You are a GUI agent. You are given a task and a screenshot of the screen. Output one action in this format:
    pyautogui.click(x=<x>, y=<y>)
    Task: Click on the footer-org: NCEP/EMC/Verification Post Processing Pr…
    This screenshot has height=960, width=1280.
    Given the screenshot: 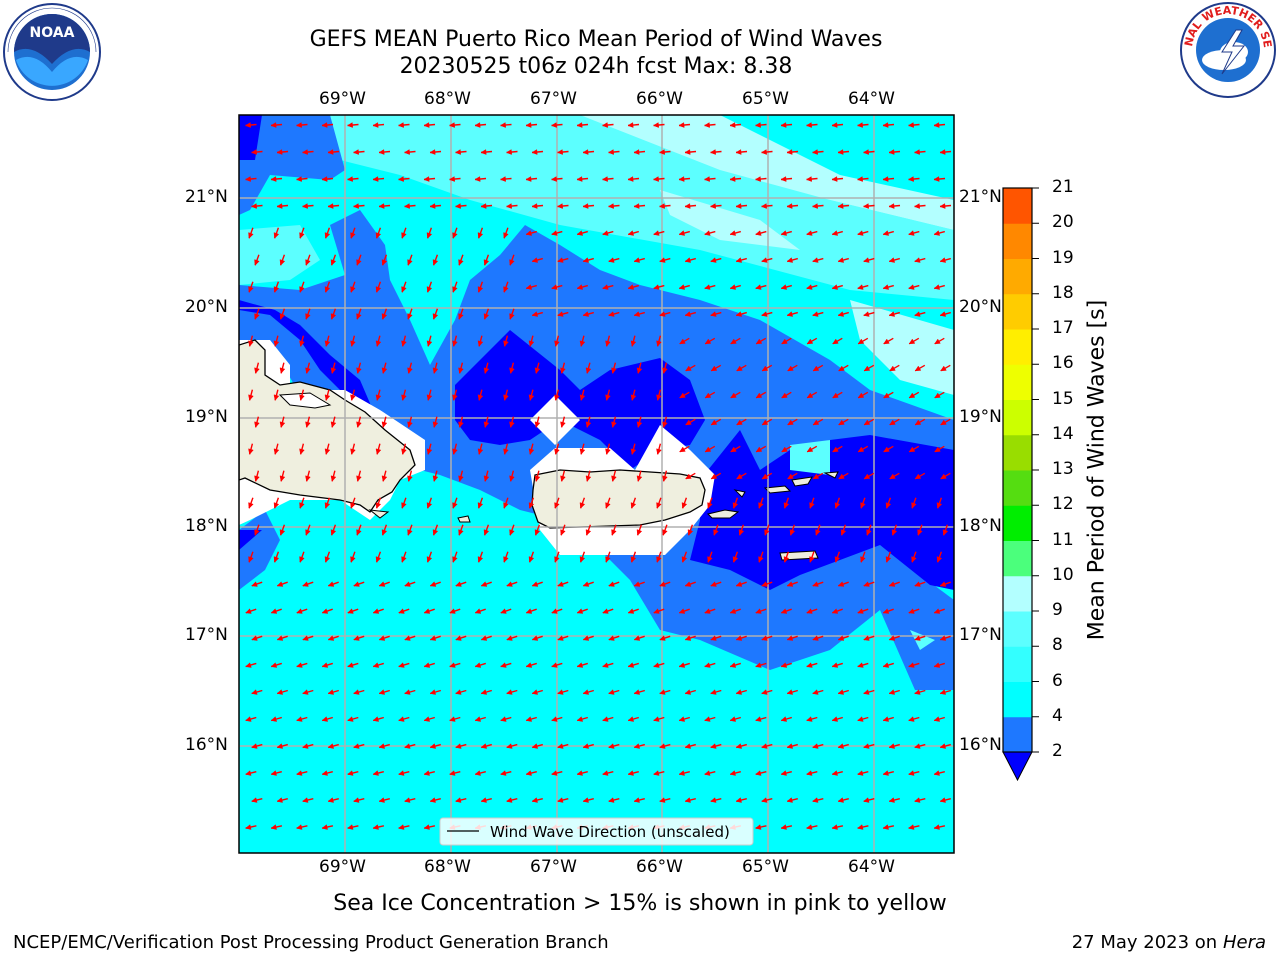 What is the action you would take?
    pyautogui.click(x=311, y=942)
    